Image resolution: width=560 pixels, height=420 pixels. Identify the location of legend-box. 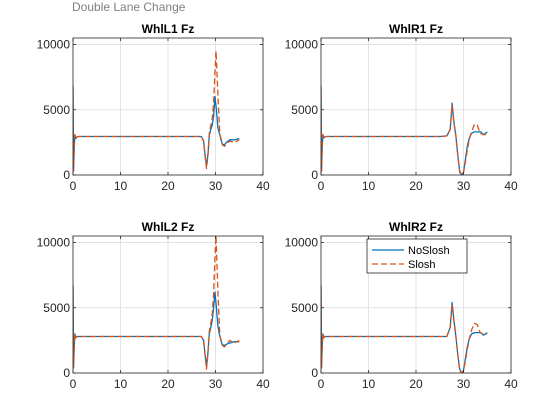
(417, 256).